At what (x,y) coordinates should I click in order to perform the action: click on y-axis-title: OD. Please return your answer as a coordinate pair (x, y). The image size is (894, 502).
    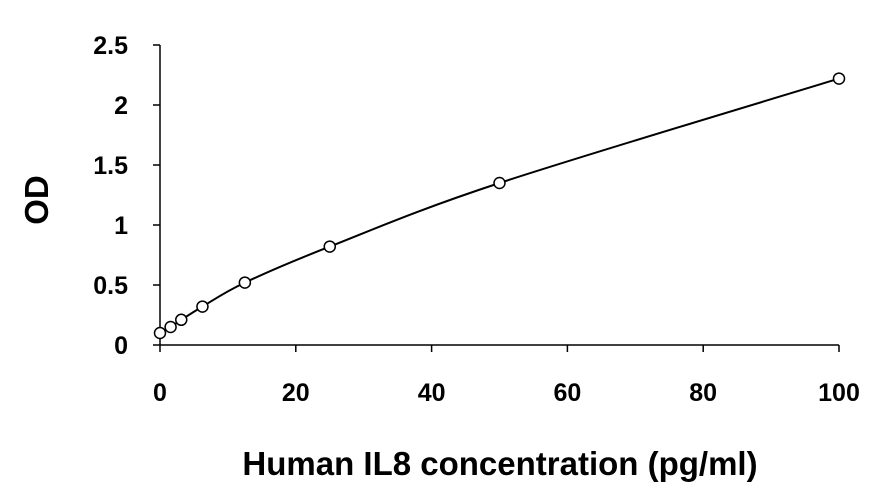
    Looking at the image, I should click on (36, 200).